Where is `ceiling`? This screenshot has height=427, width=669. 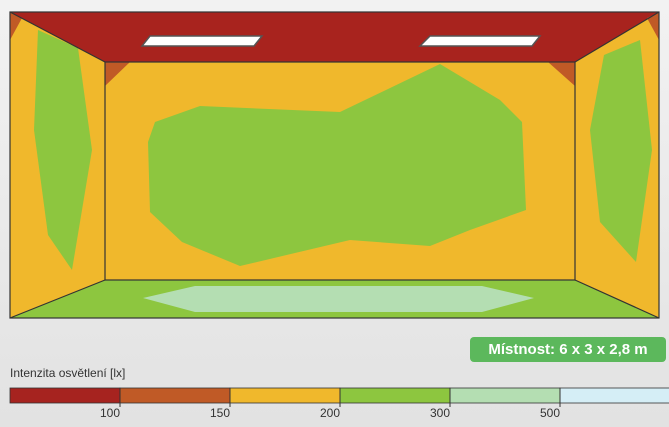
ceiling is located at coordinates (334, 37).